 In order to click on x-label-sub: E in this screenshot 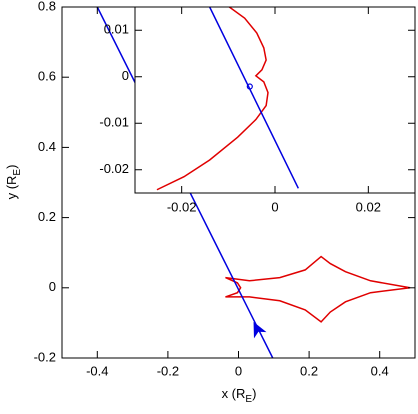, I will do `click(248, 399)`.